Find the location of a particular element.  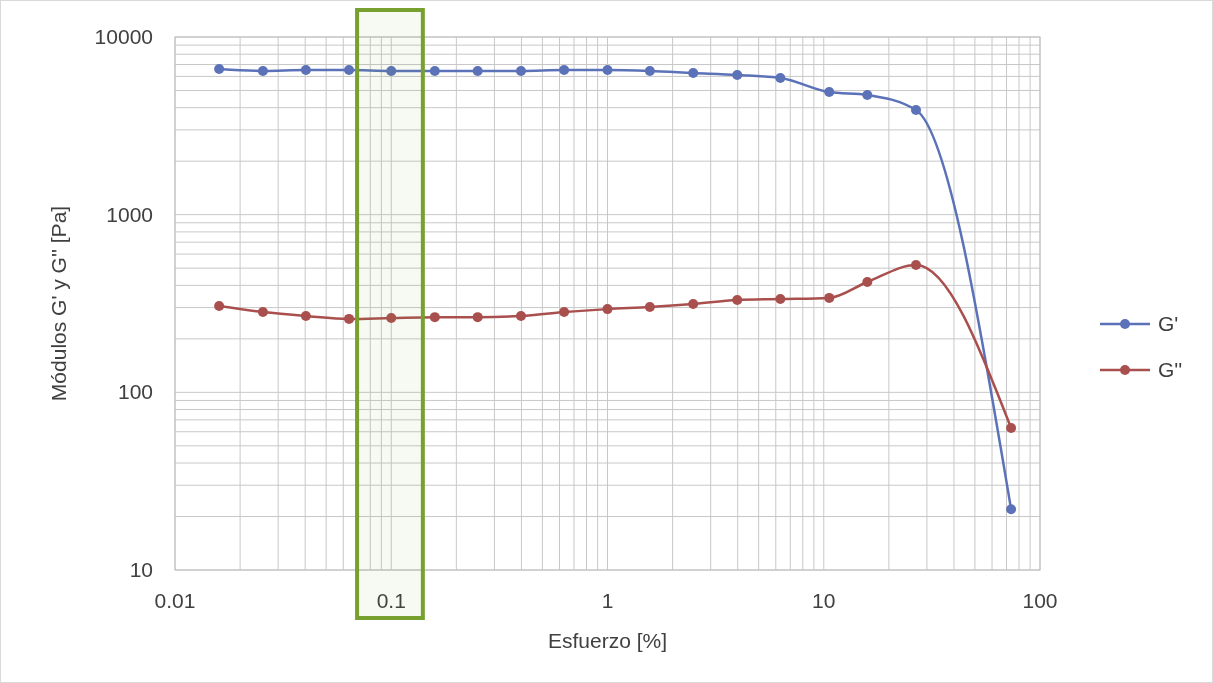

x-tick-label: 10 is located at coordinates (824, 600).